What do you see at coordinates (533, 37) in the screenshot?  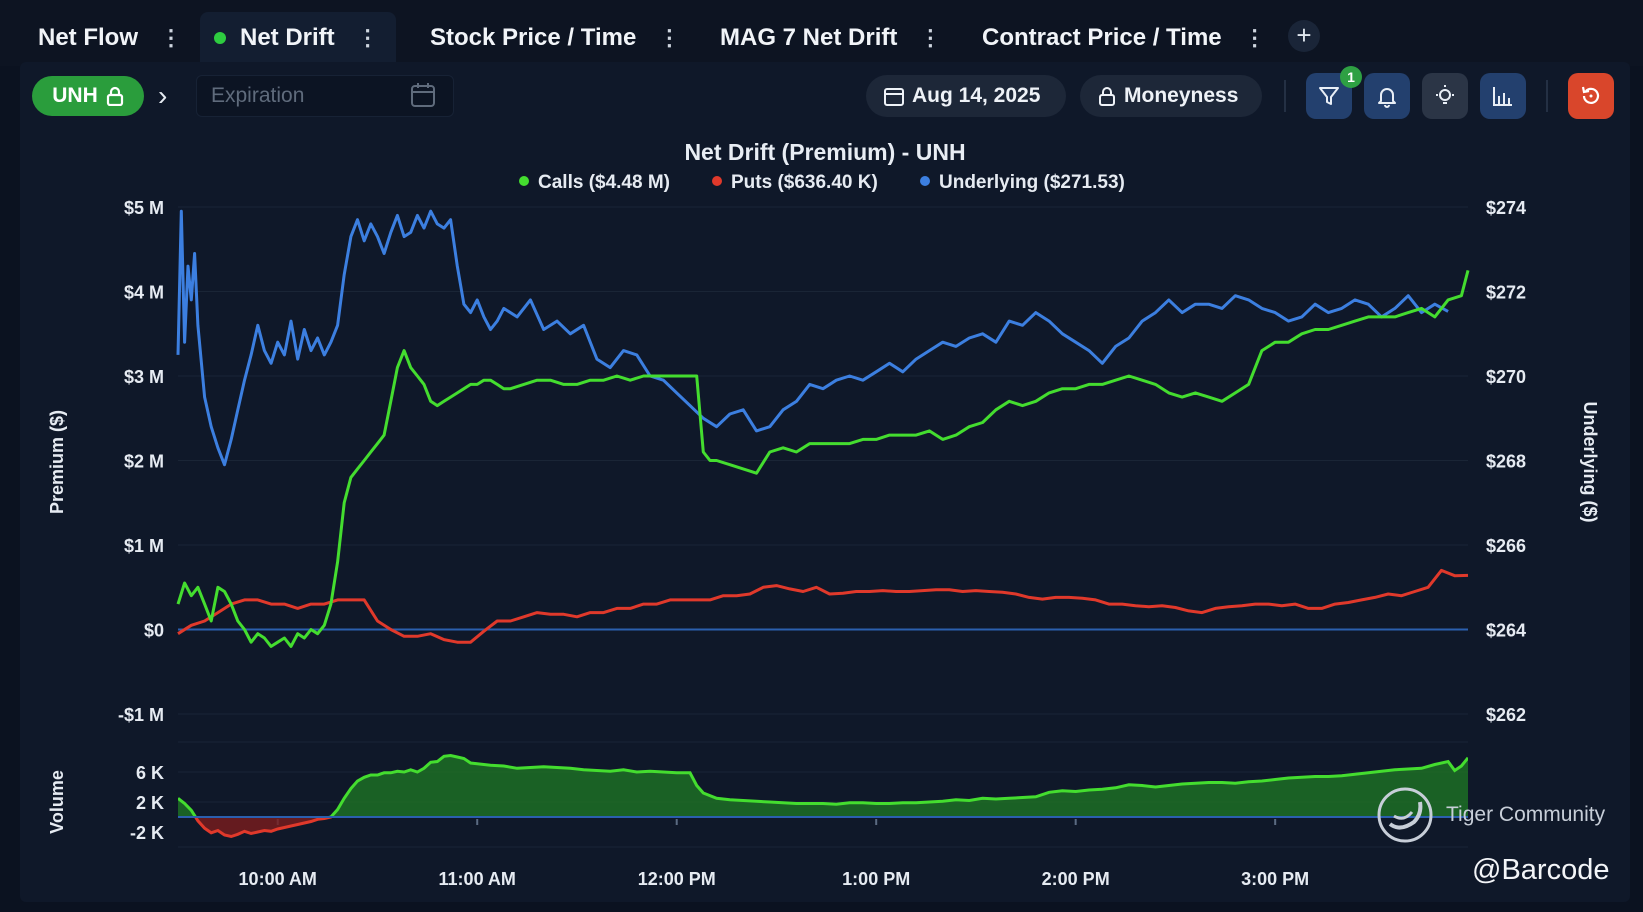 I see `tab-label: Stock Price / Time` at bounding box center [533, 37].